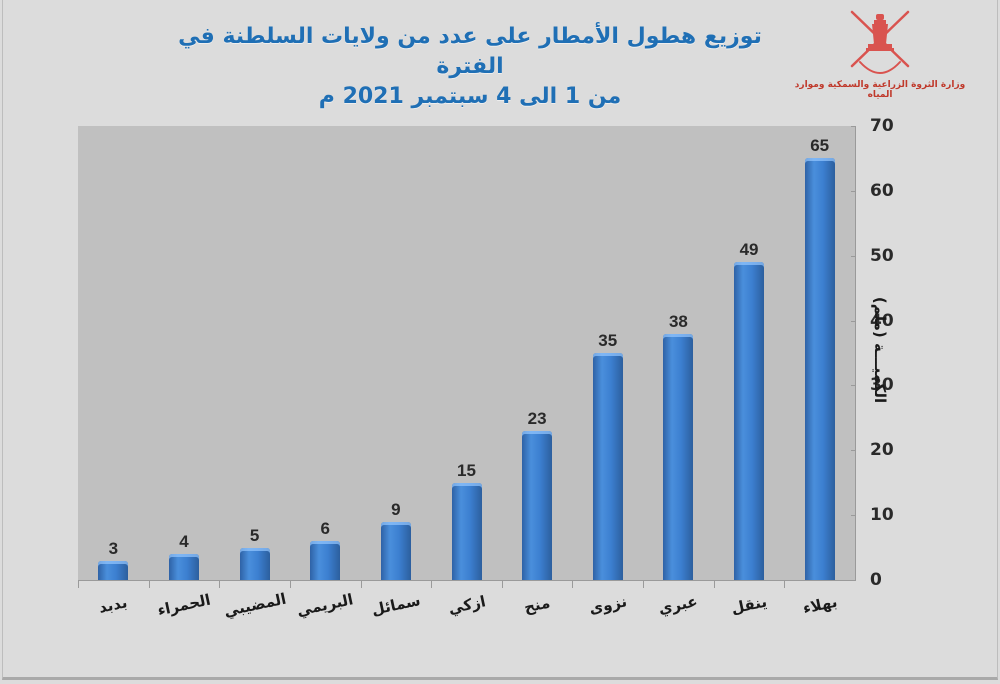 The height and width of the screenshot is (684, 1000). I want to click on y-tick-label: 60, so click(882, 190).